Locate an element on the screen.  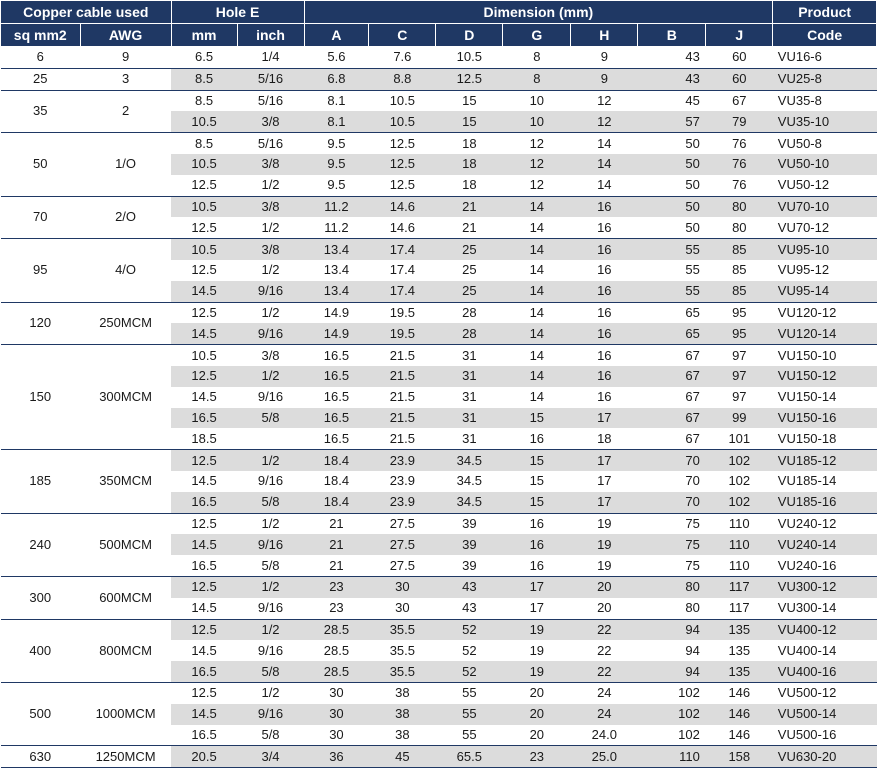
cell-sq-mm2: 185 is located at coordinates (40, 481).